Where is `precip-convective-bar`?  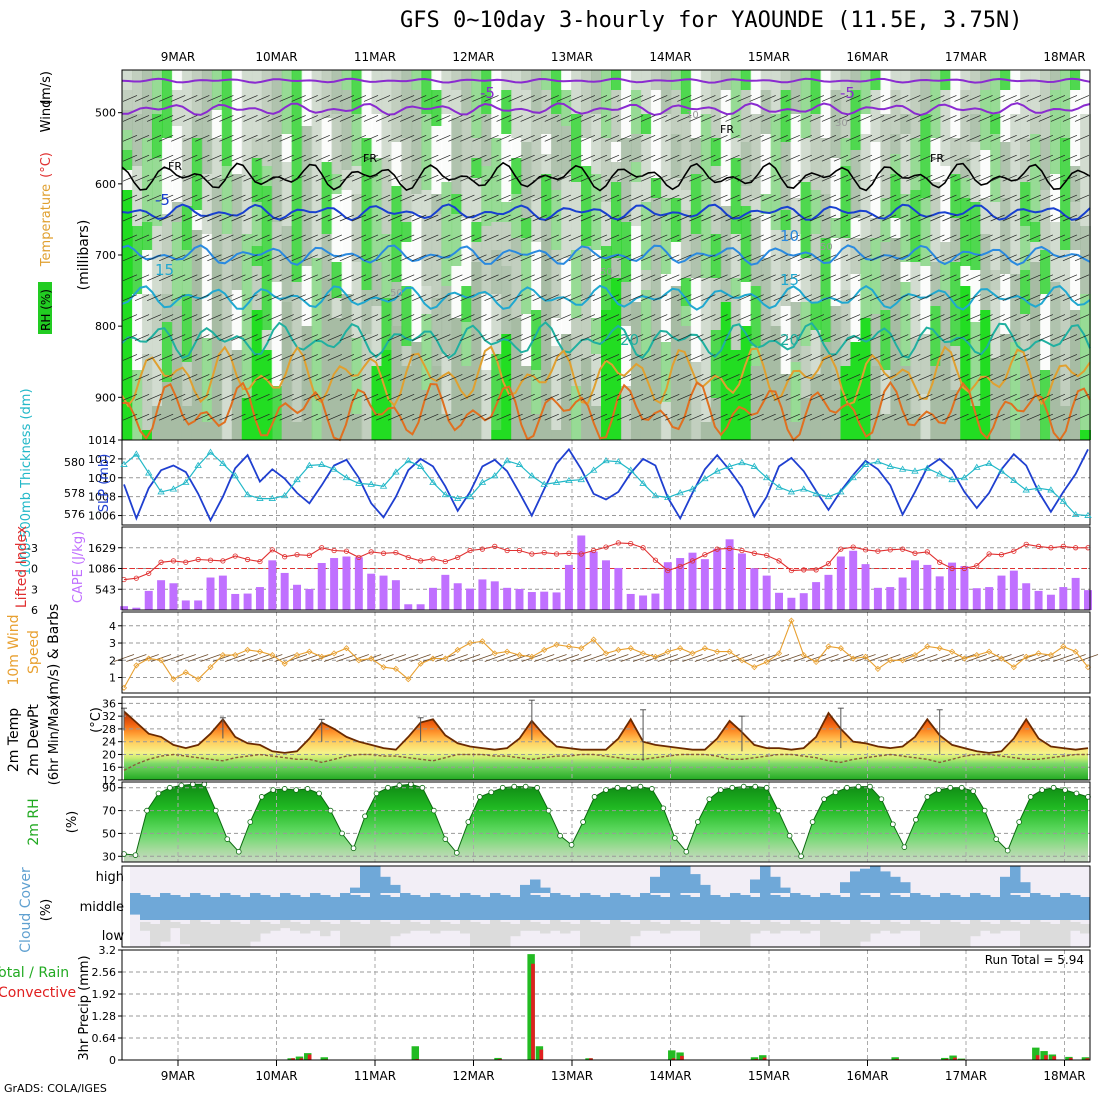
precip-convective-bar is located at coordinates (1046, 1057).